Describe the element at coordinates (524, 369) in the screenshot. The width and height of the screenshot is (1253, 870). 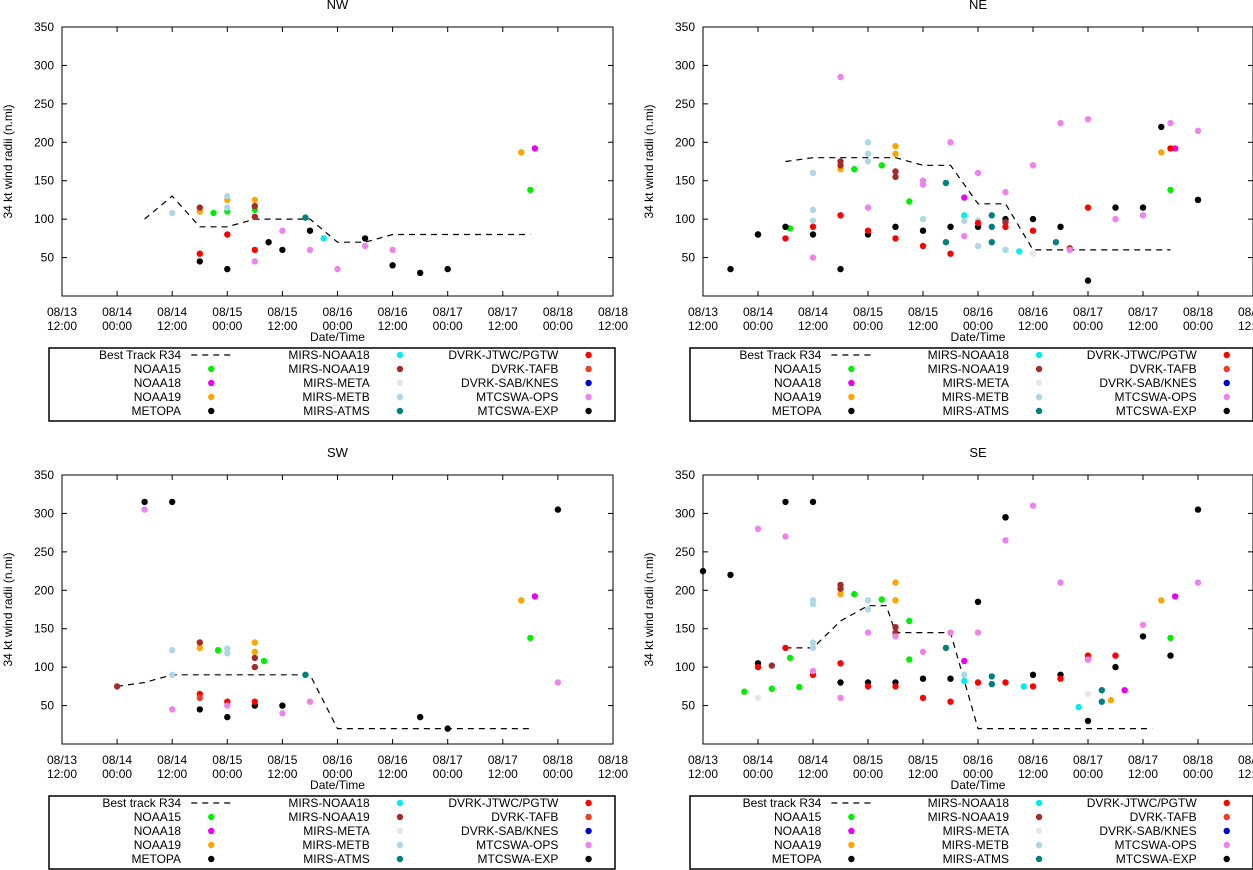
I see `legend-label: DVRK-TAFB` at that location.